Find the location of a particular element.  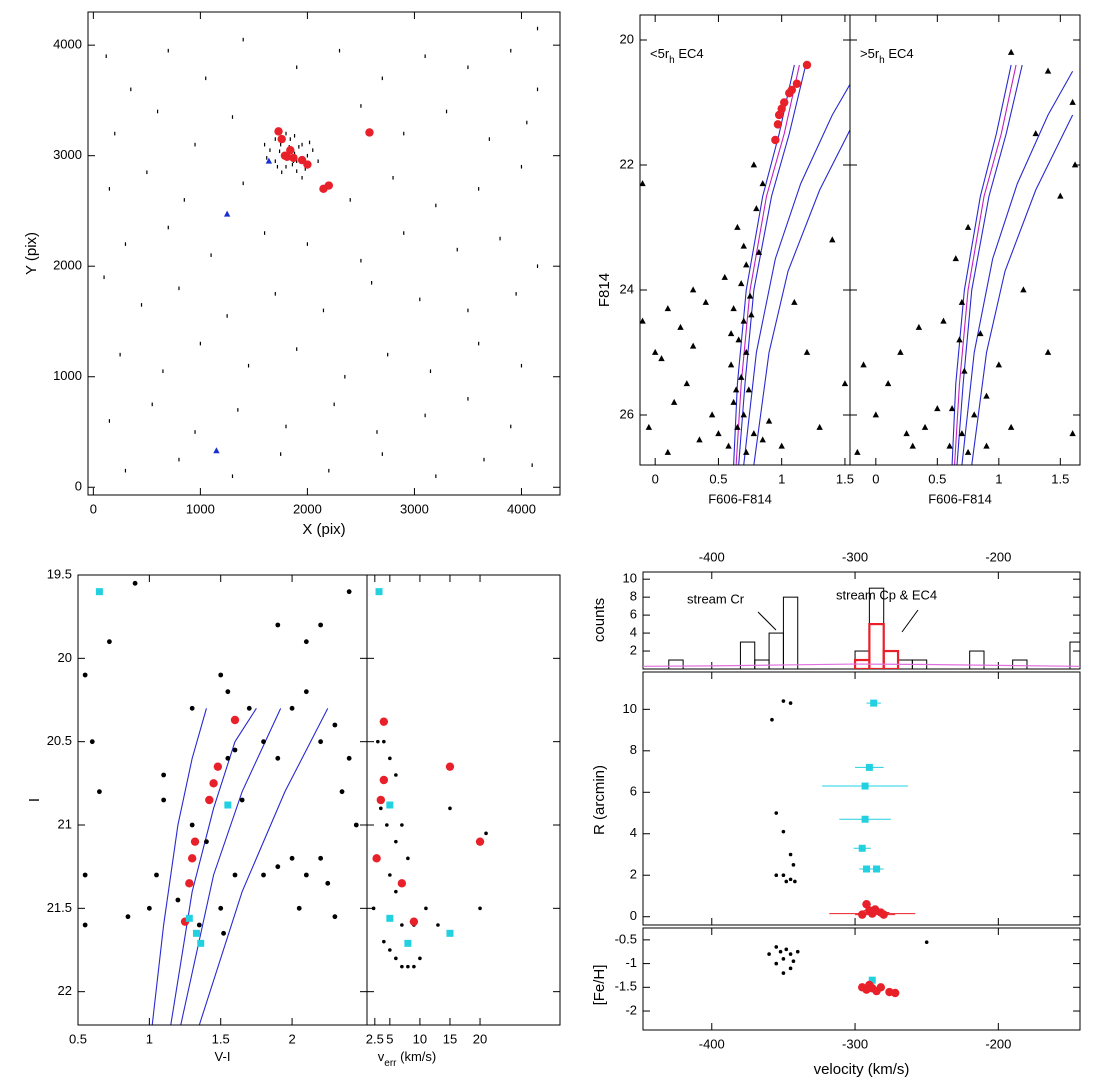

y-tick-label: 10 is located at coordinates (630, 708).